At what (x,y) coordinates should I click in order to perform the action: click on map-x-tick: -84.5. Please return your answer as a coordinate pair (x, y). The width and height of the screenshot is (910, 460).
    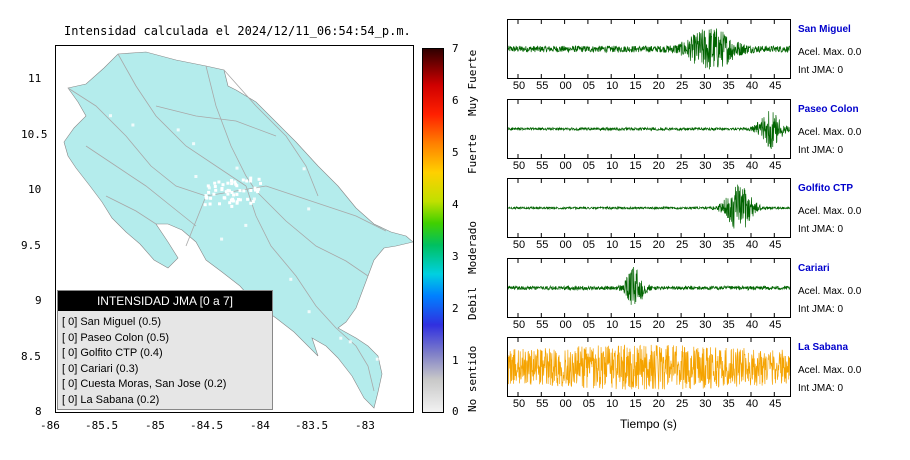
    Looking at the image, I should click on (207, 425).